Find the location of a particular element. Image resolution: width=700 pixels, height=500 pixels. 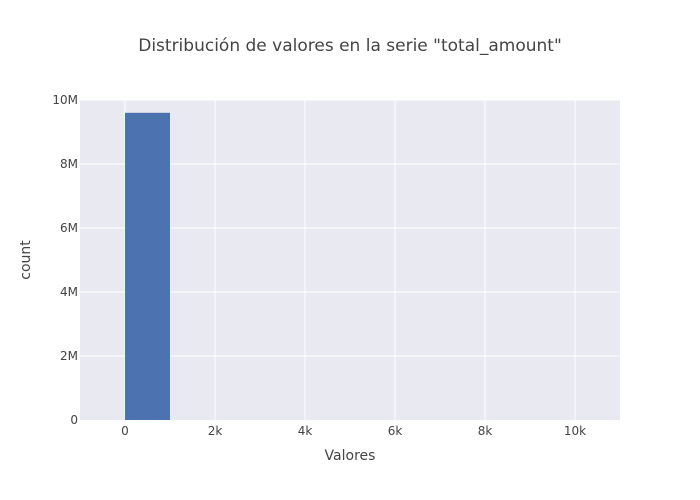

y-axis-title: count is located at coordinates (26, 260).